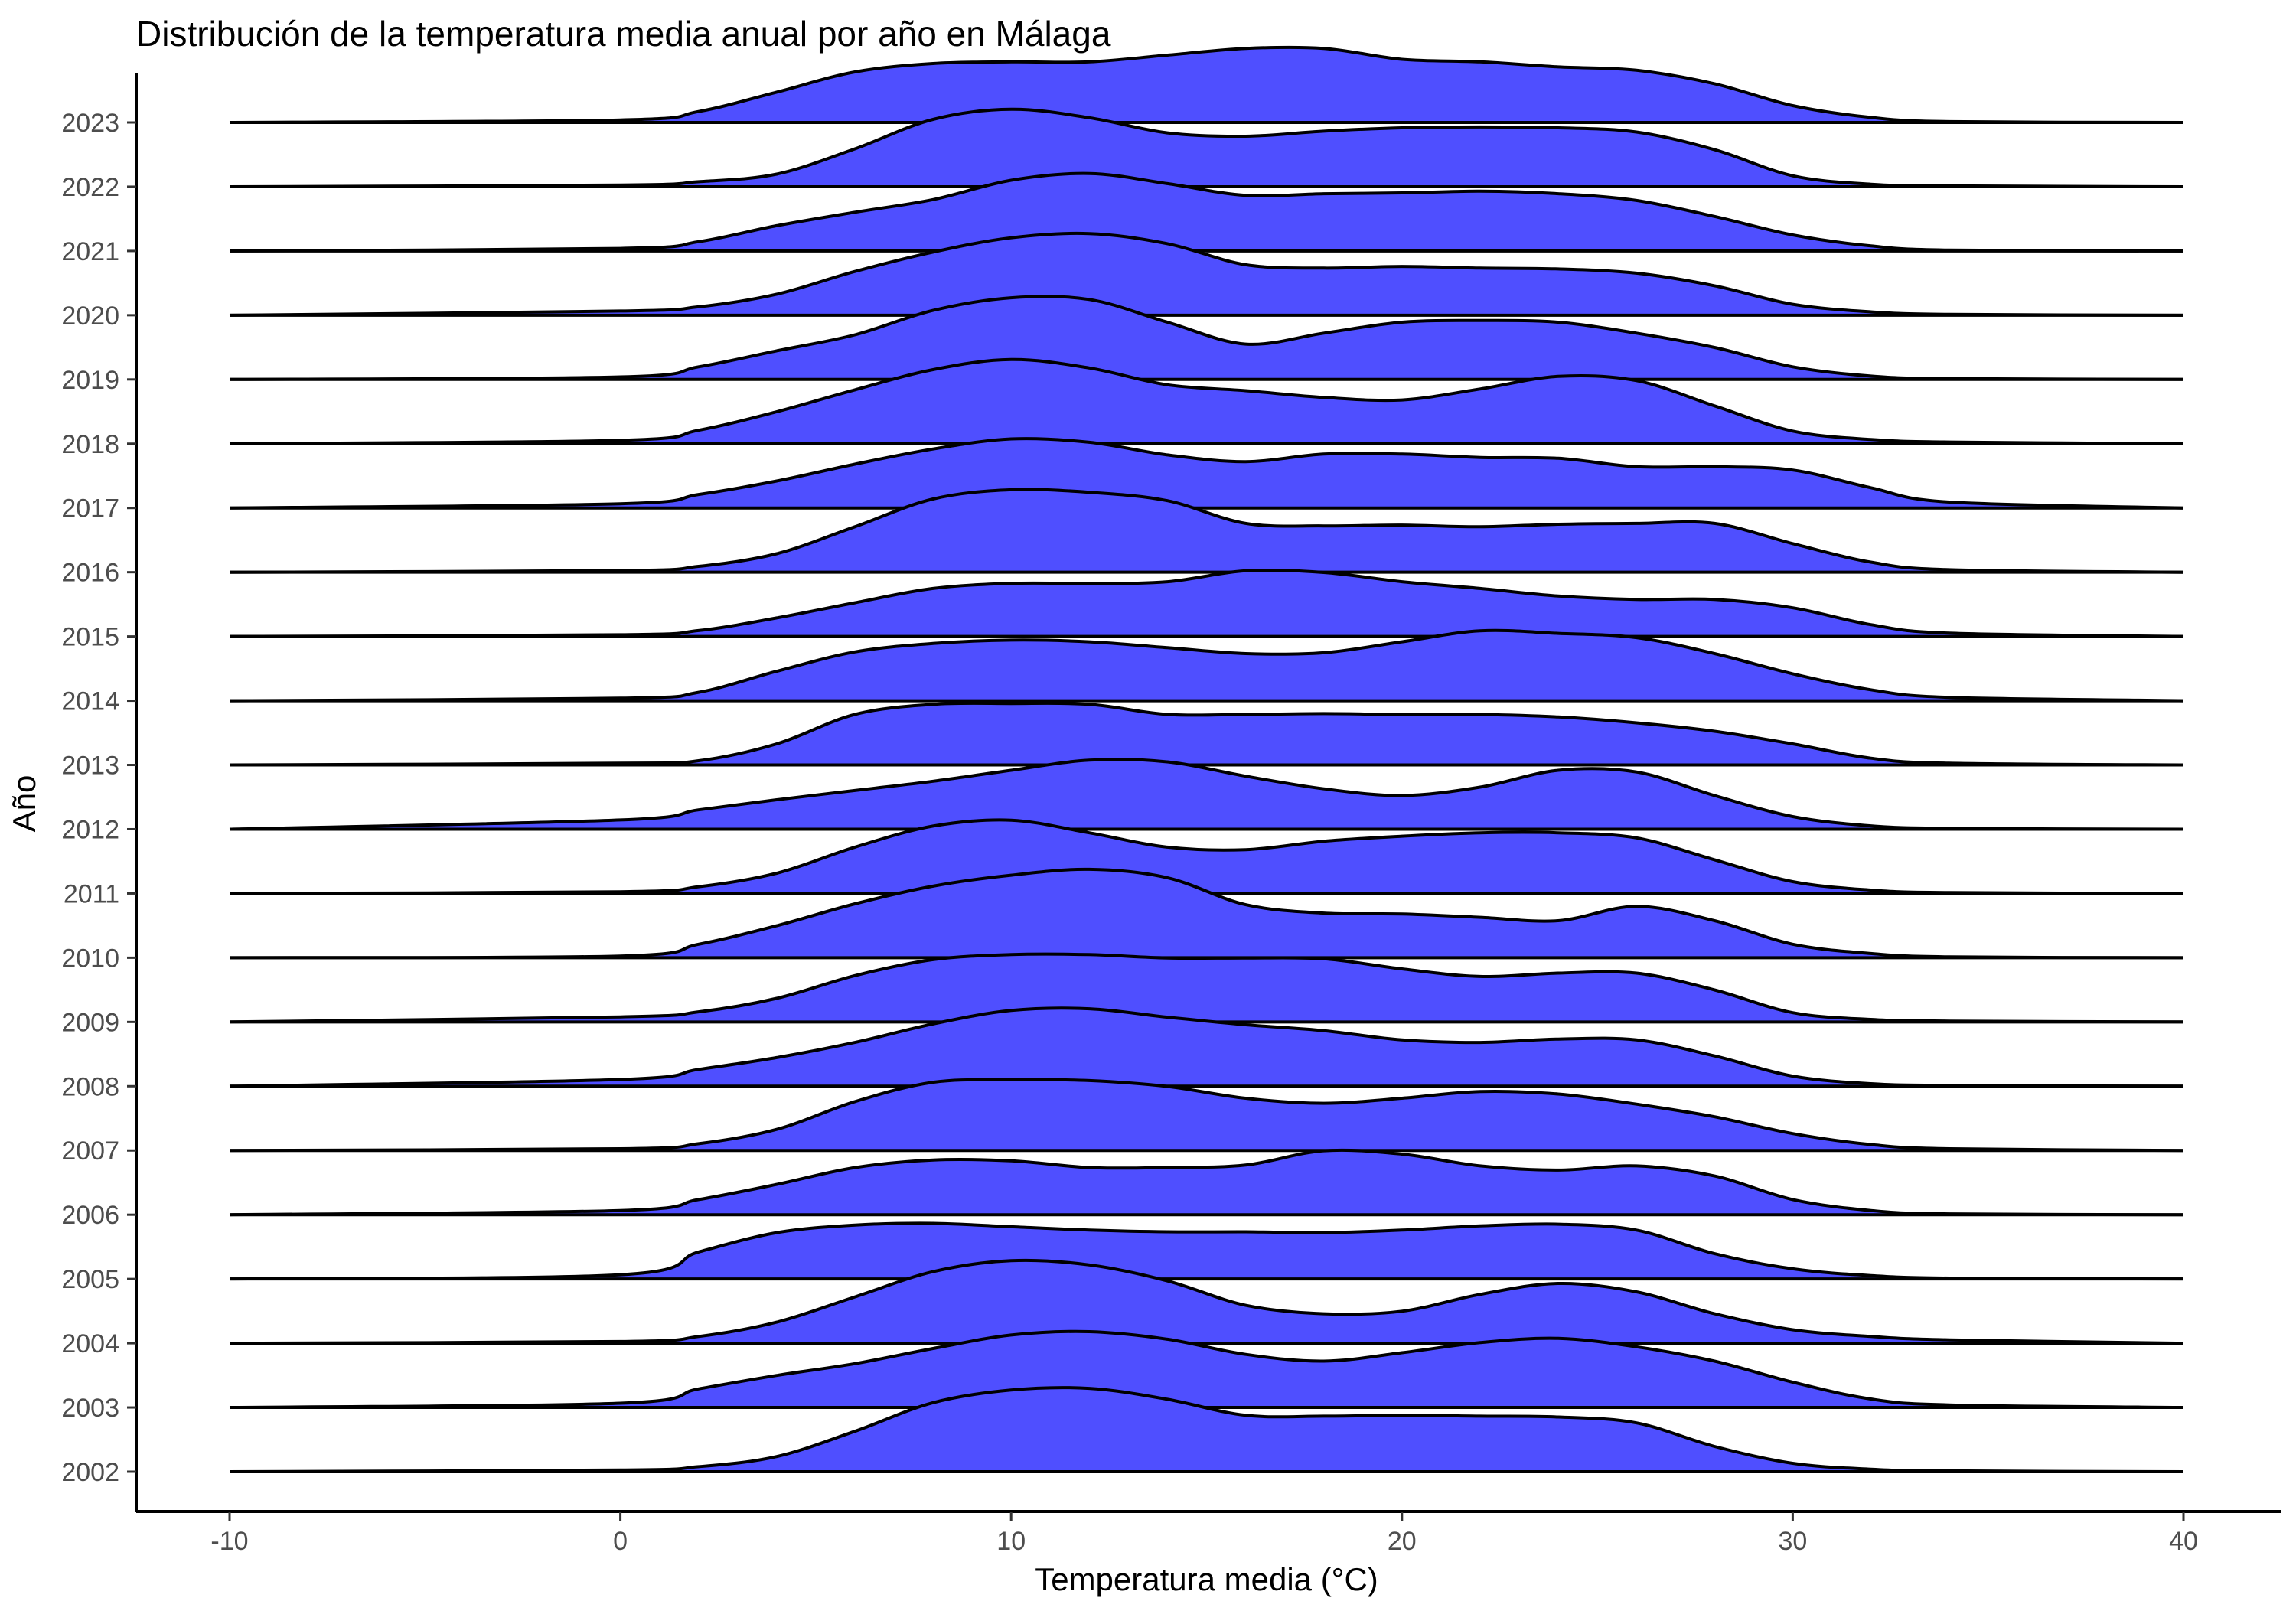 This screenshot has width=2296, height=1611. Describe the element at coordinates (90, 380) in the screenshot. I see `y-tick-label: 2019` at that location.